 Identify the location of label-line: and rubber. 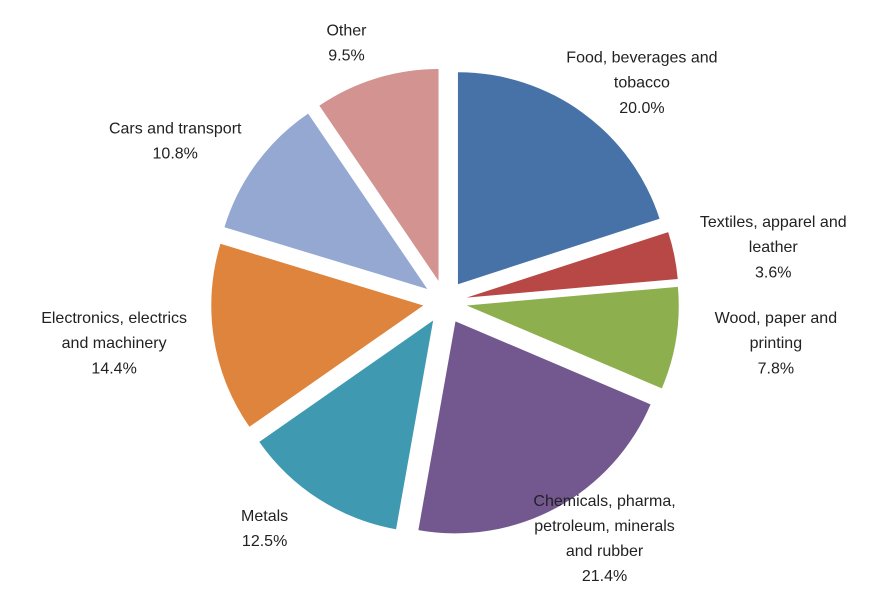
(605, 551).